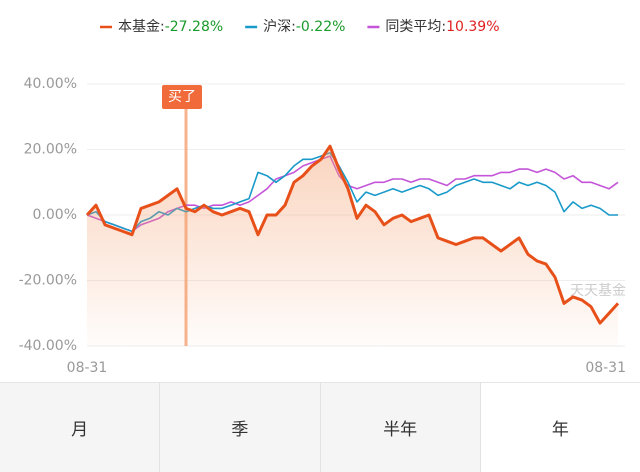  What do you see at coordinates (560, 427) in the screenshot?
I see `period-tab: 年` at bounding box center [560, 427].